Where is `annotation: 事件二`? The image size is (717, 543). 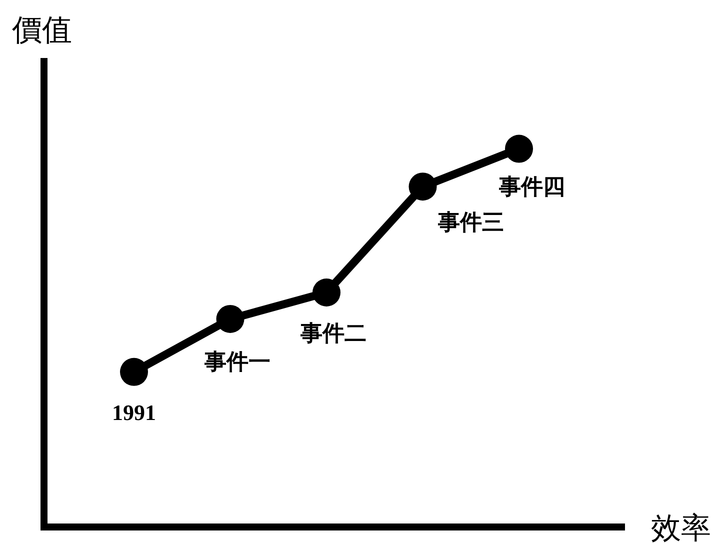
annotation: 事件二 is located at coordinates (333, 333).